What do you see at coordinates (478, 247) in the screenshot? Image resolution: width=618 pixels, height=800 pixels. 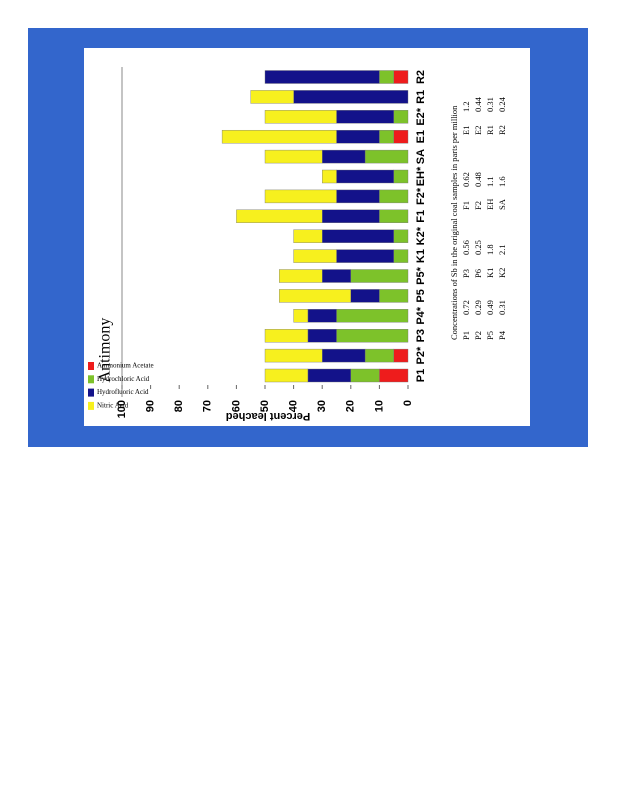 I see `table-cell: 0.25` at bounding box center [478, 247].